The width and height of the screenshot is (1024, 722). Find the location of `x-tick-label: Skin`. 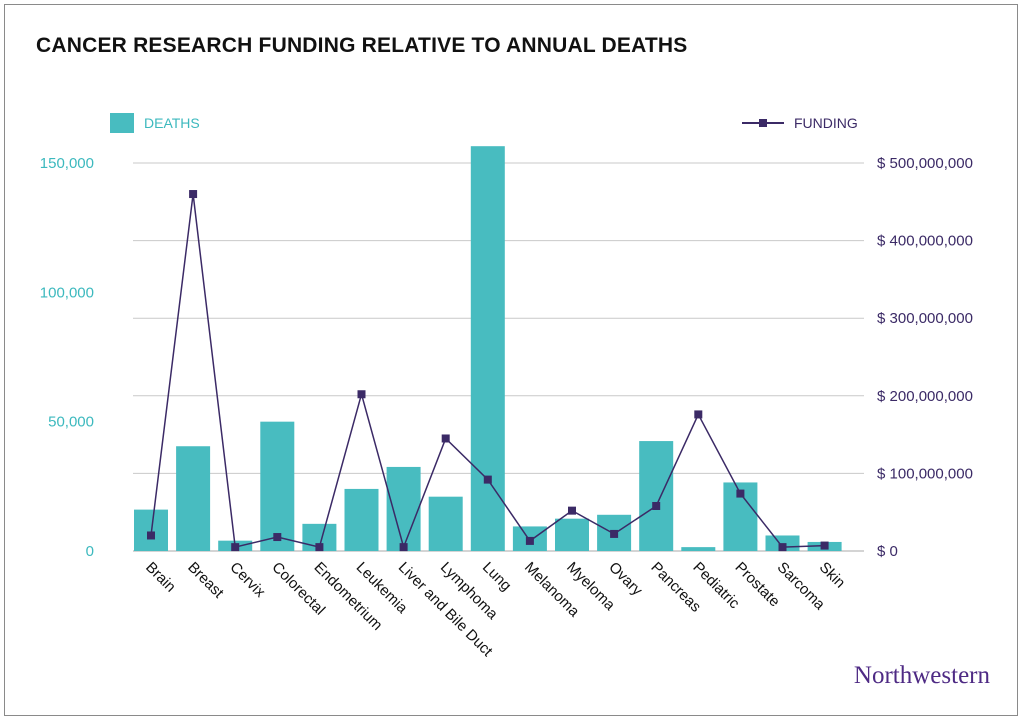

x-tick-label: Skin is located at coordinates (832, 575).